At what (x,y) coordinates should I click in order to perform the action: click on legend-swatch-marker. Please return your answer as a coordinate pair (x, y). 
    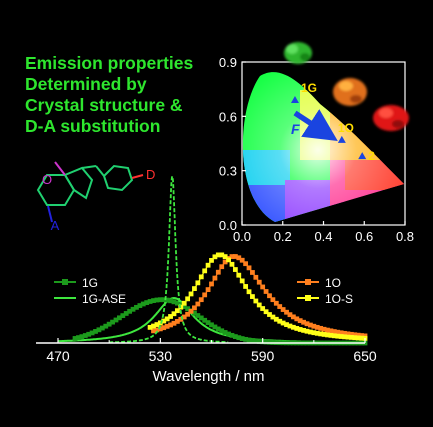
    Looking at the image, I should click on (65, 282).